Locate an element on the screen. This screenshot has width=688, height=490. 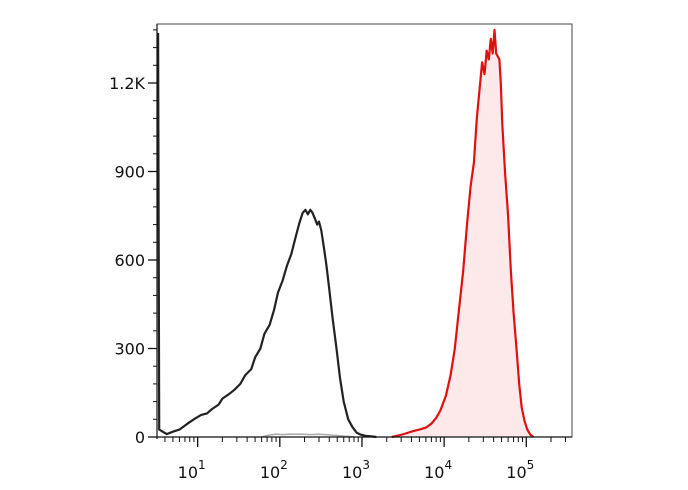
y-tick-label-2: 600 is located at coordinates (129, 260).